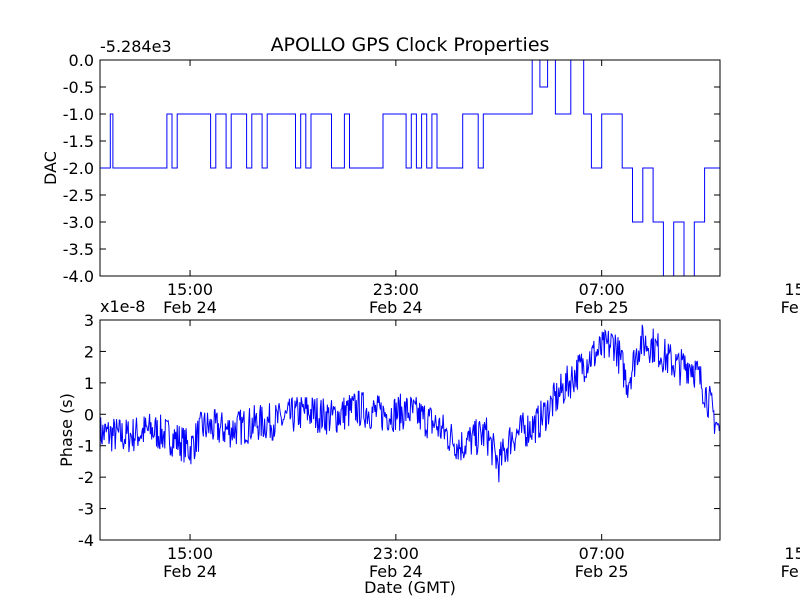 The image size is (800, 600). What do you see at coordinates (86, 509) in the screenshot?
I see `phase-ytick-label: -3` at bounding box center [86, 509].